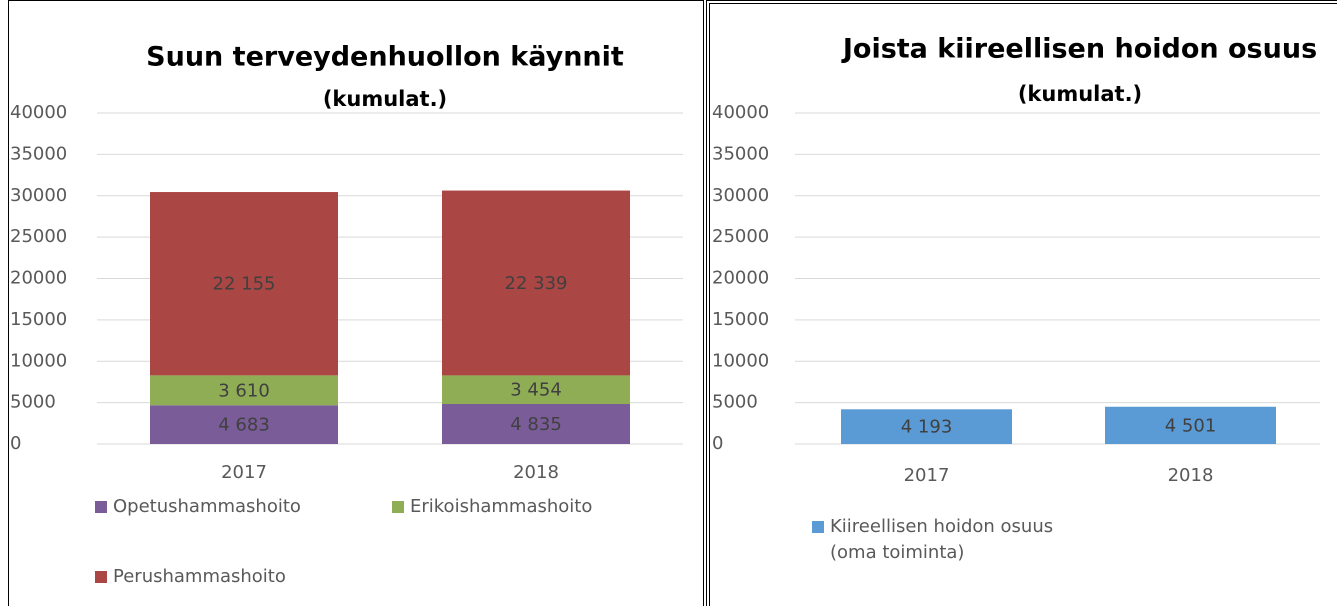  Describe the element at coordinates (385, 57) in the screenshot. I see `chart-title: Suun terveydenhuollon käynnit` at that location.